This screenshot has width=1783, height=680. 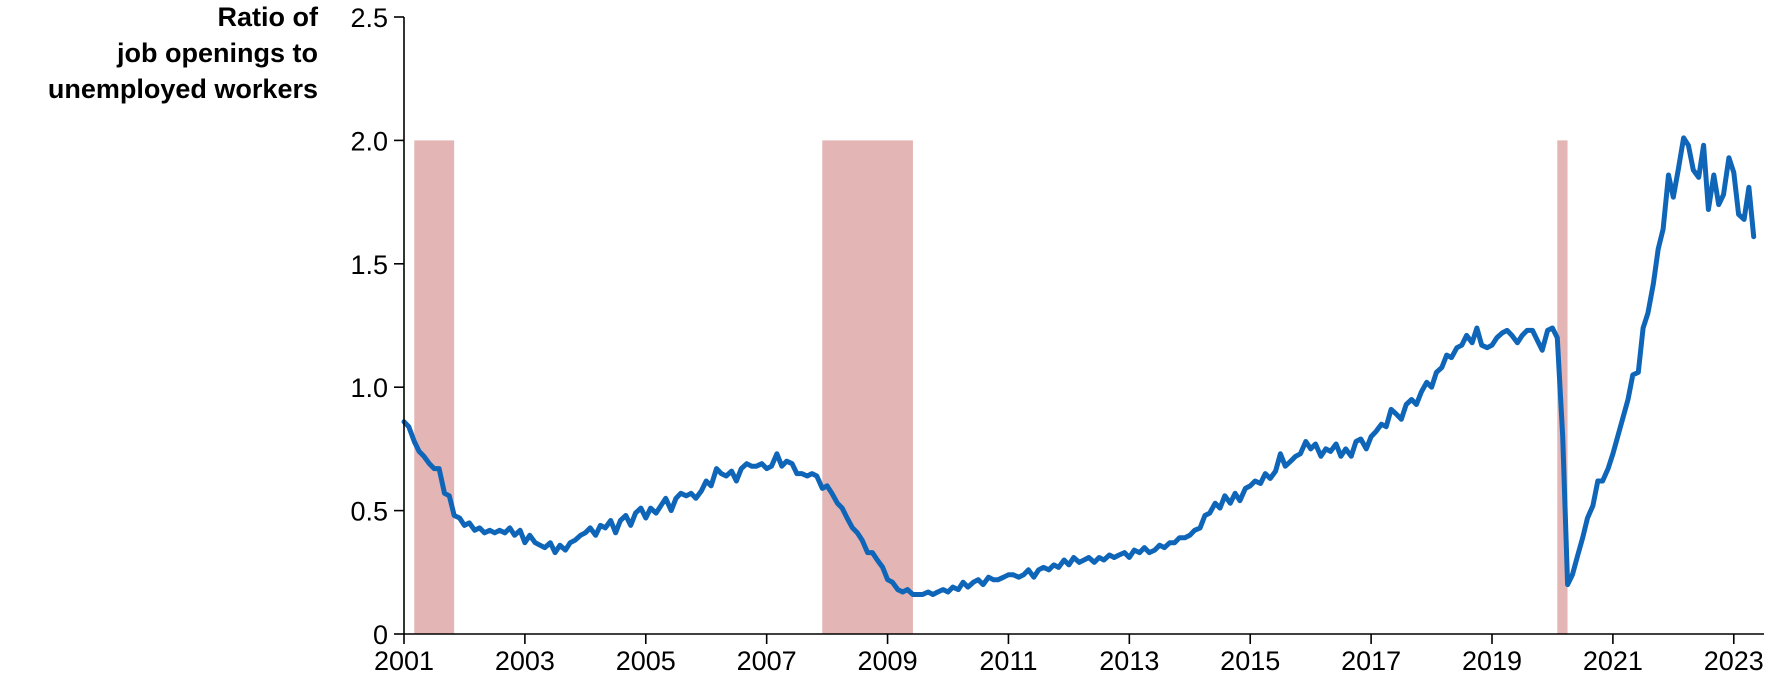 What do you see at coordinates (1371, 661) in the screenshot?
I see `x-tick-label: 2017` at bounding box center [1371, 661].